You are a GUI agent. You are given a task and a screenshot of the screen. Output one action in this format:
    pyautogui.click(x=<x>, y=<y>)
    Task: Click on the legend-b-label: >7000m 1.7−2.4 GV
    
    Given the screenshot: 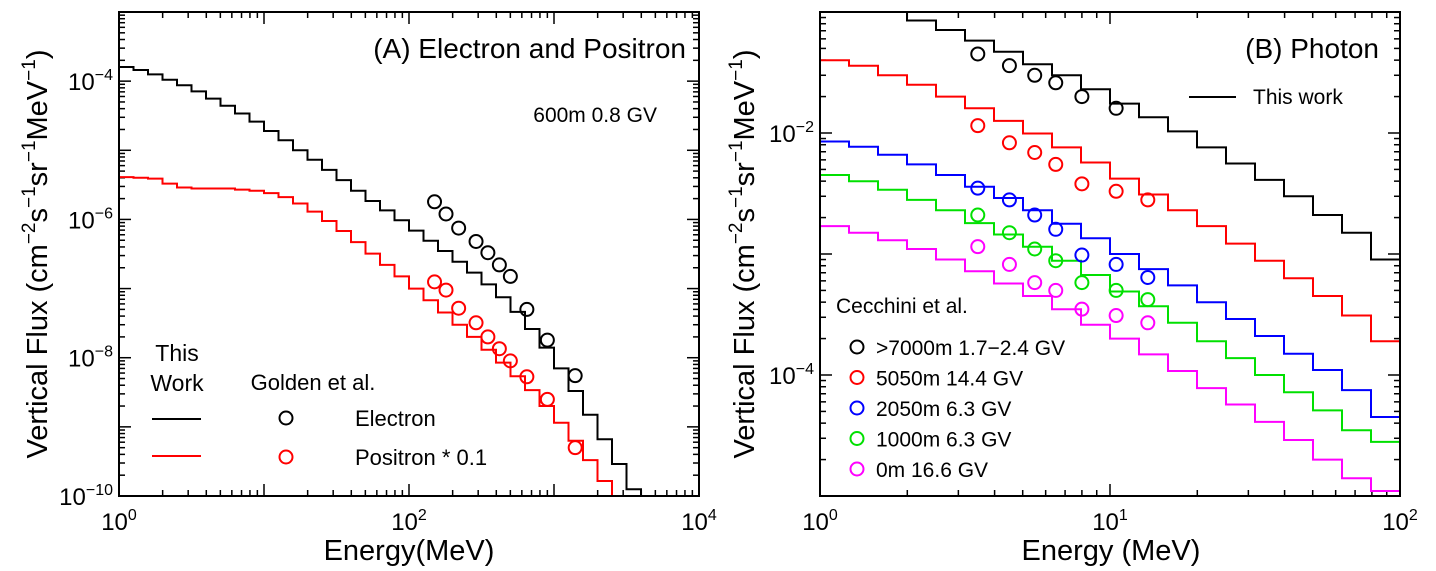 What is the action you would take?
    pyautogui.click(x=970, y=348)
    